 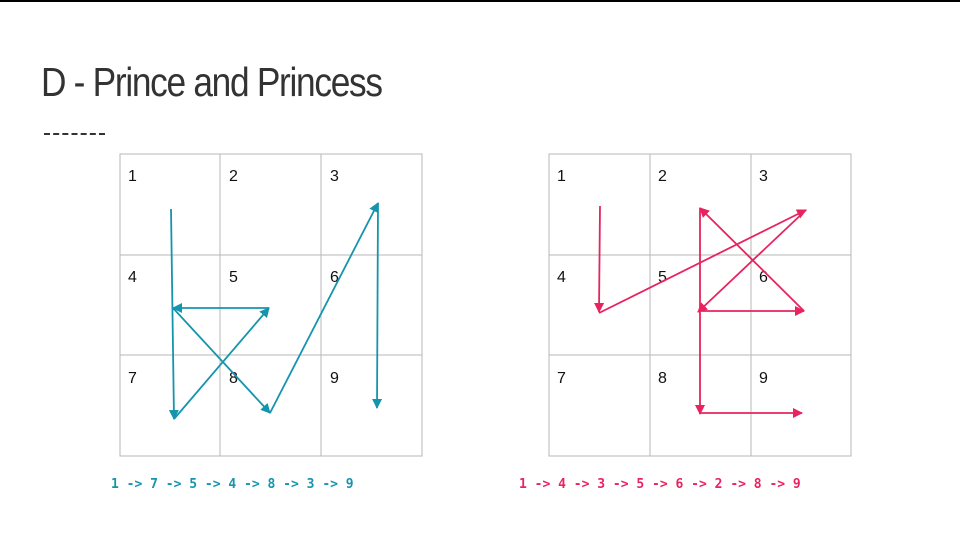 What do you see at coordinates (660, 484) in the screenshot?
I see `sequence-label-right: 1 -> 4 -> 3 -> 5 -> 6 -> 2 -> 8 -> 9` at bounding box center [660, 484].